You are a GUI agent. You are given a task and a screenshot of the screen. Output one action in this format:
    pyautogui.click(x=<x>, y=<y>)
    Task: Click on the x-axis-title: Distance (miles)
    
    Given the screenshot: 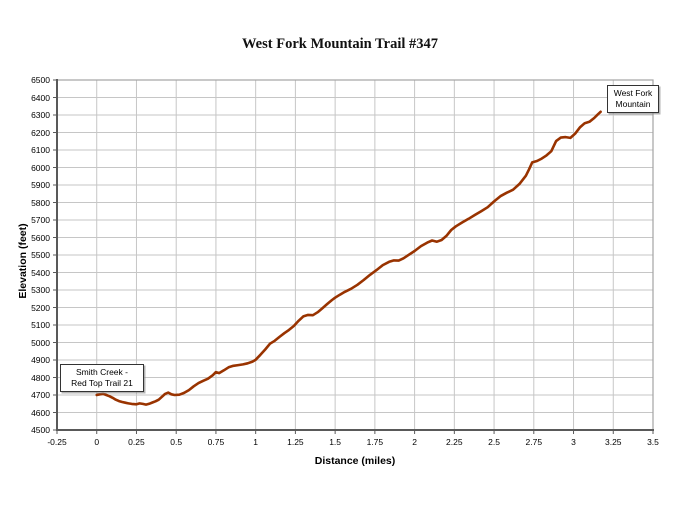 What is the action you would take?
    pyautogui.click(x=355, y=461)
    